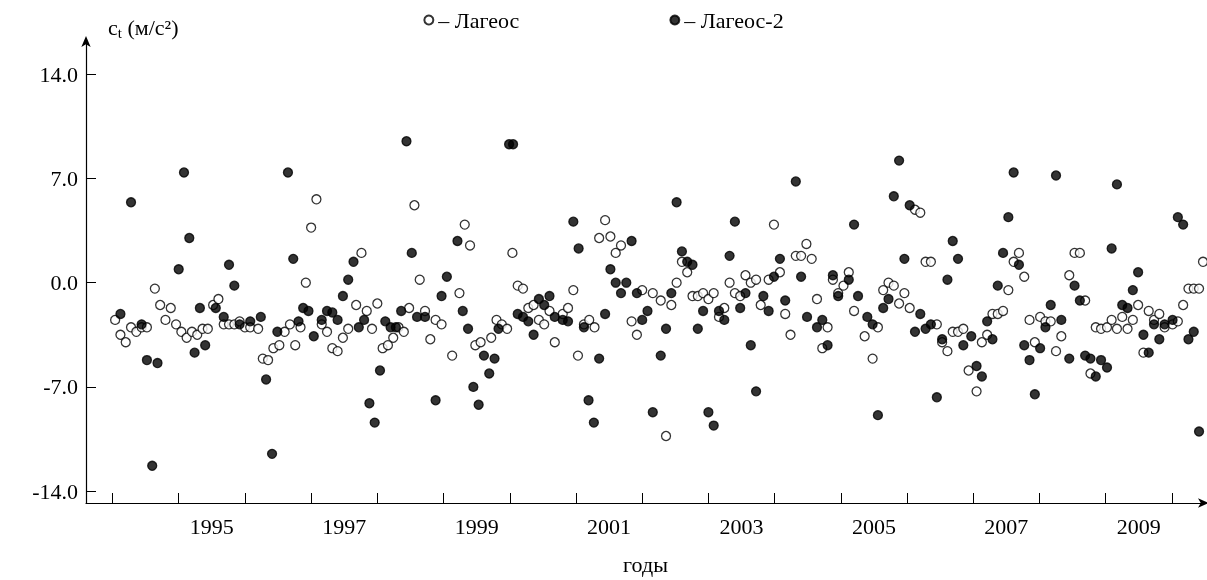  I want to click on x-axis-title: годы, so click(646, 564).